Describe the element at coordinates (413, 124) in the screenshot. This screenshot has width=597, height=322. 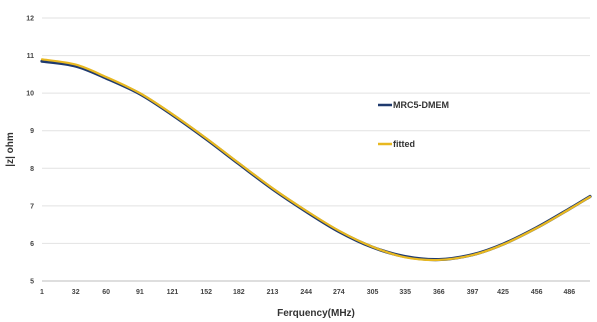
I see `legend: MRC5-DMEM fitted` at that location.